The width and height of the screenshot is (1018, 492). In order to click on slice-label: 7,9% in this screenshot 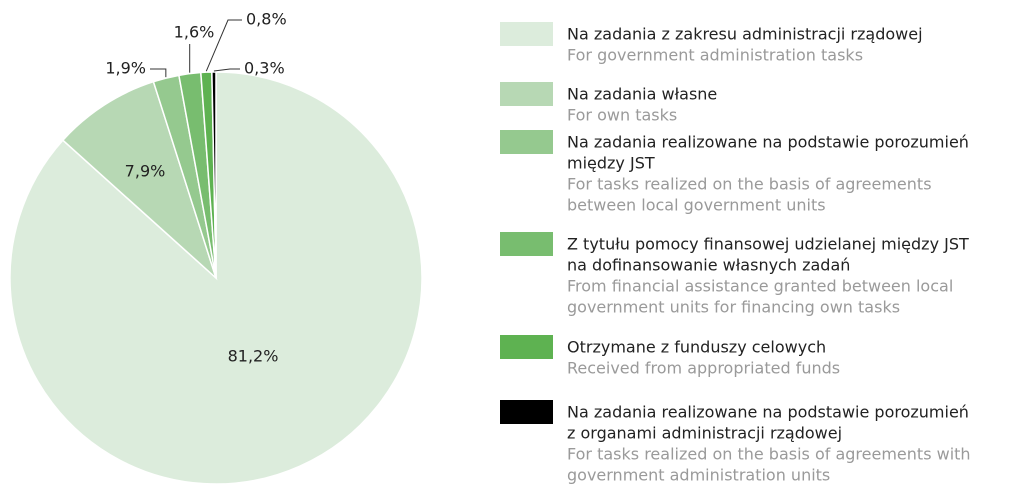, I will do `click(145, 171)`.